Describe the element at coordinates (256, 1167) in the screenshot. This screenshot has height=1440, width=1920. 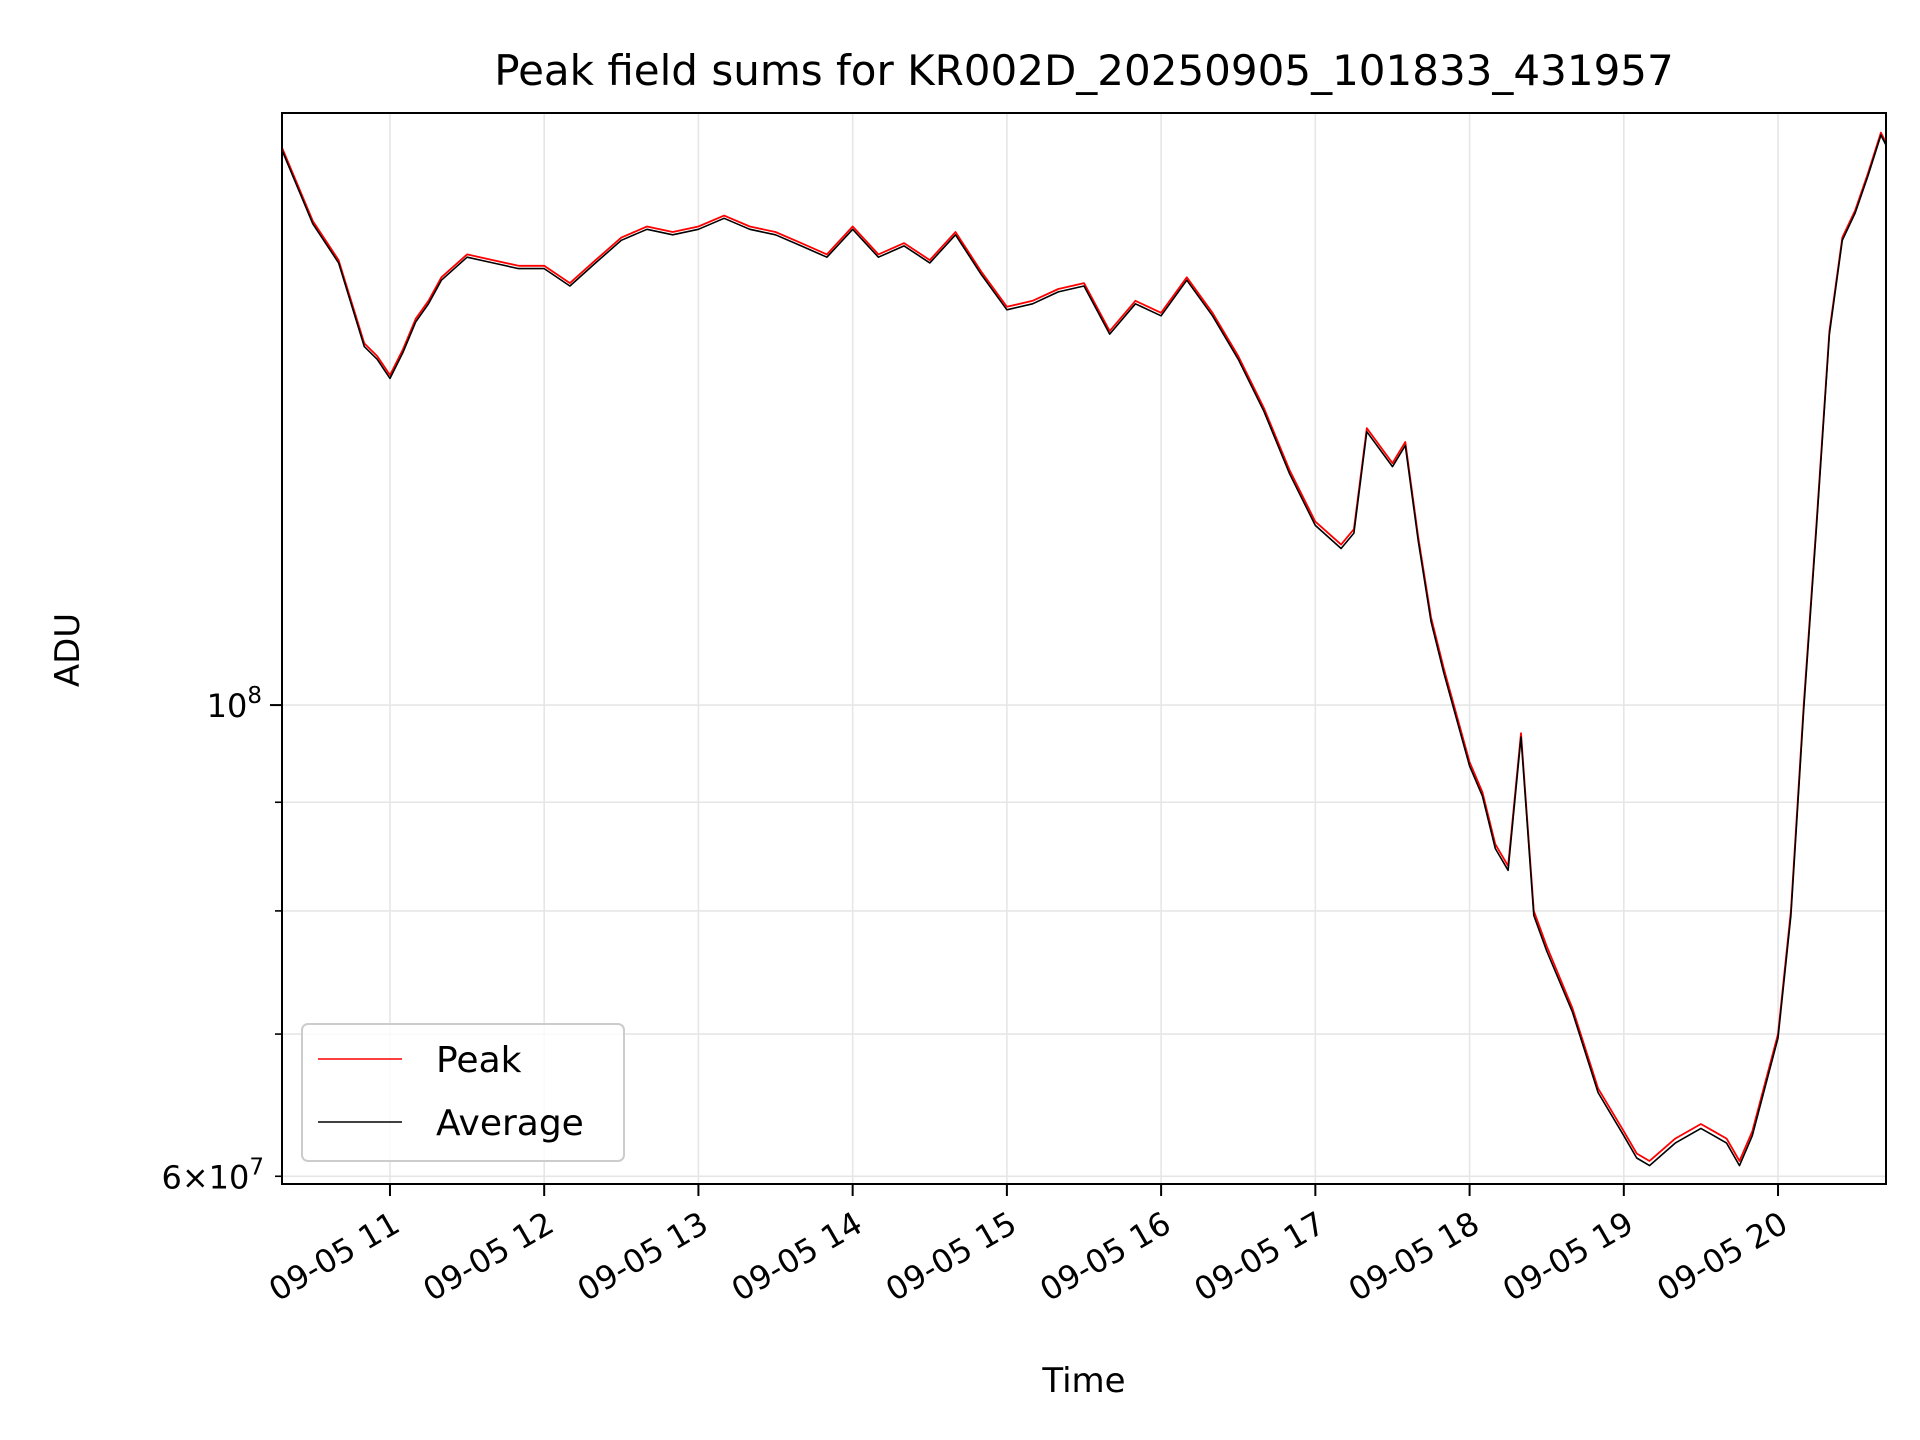
I see `y-tick-exponent: 7` at that location.